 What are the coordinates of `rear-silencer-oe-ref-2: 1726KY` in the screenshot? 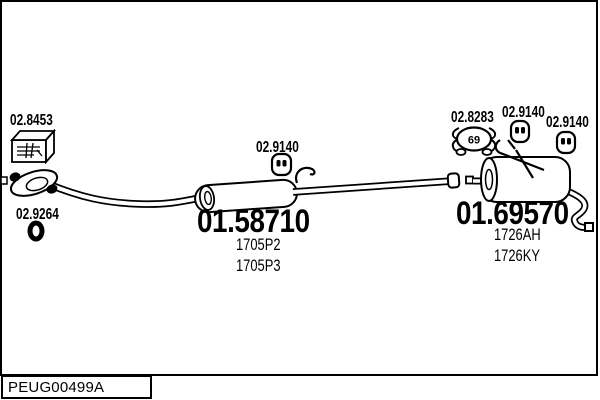 It's located at (517, 255).